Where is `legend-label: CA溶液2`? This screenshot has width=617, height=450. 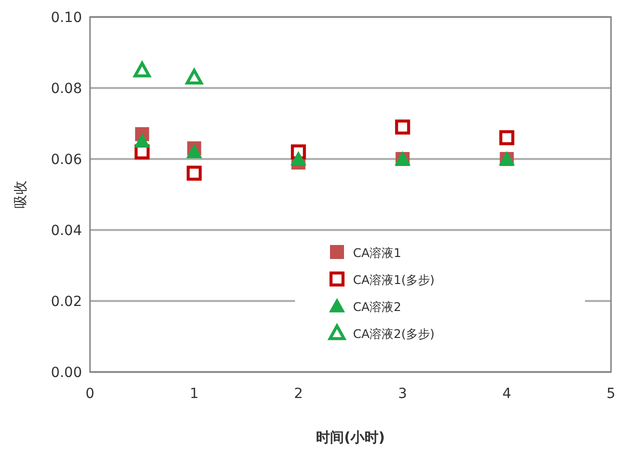 legend-label: CA溶液2 is located at coordinates (377, 307).